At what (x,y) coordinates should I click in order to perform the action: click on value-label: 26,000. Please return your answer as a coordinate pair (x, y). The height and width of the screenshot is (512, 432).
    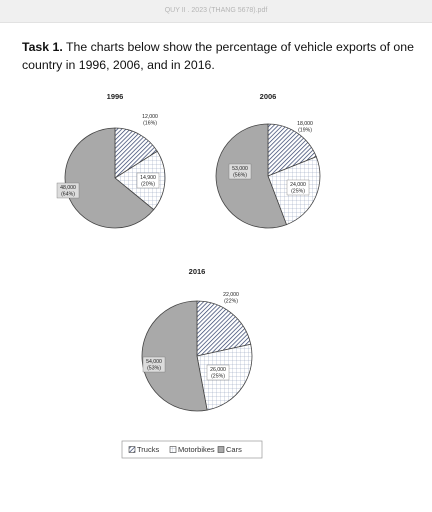
    Looking at the image, I should click on (218, 370).